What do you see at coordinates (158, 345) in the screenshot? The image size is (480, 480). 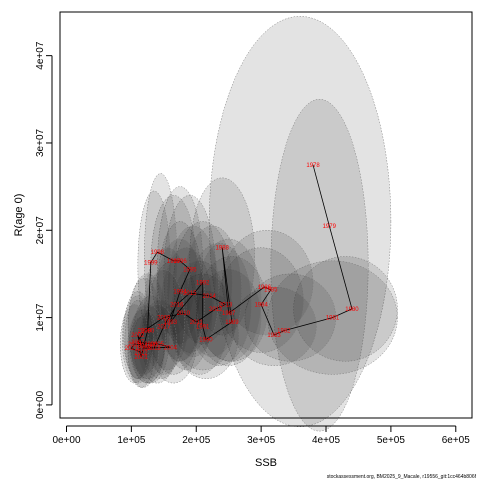 I see `year-label-2005: 2005` at bounding box center [158, 345].